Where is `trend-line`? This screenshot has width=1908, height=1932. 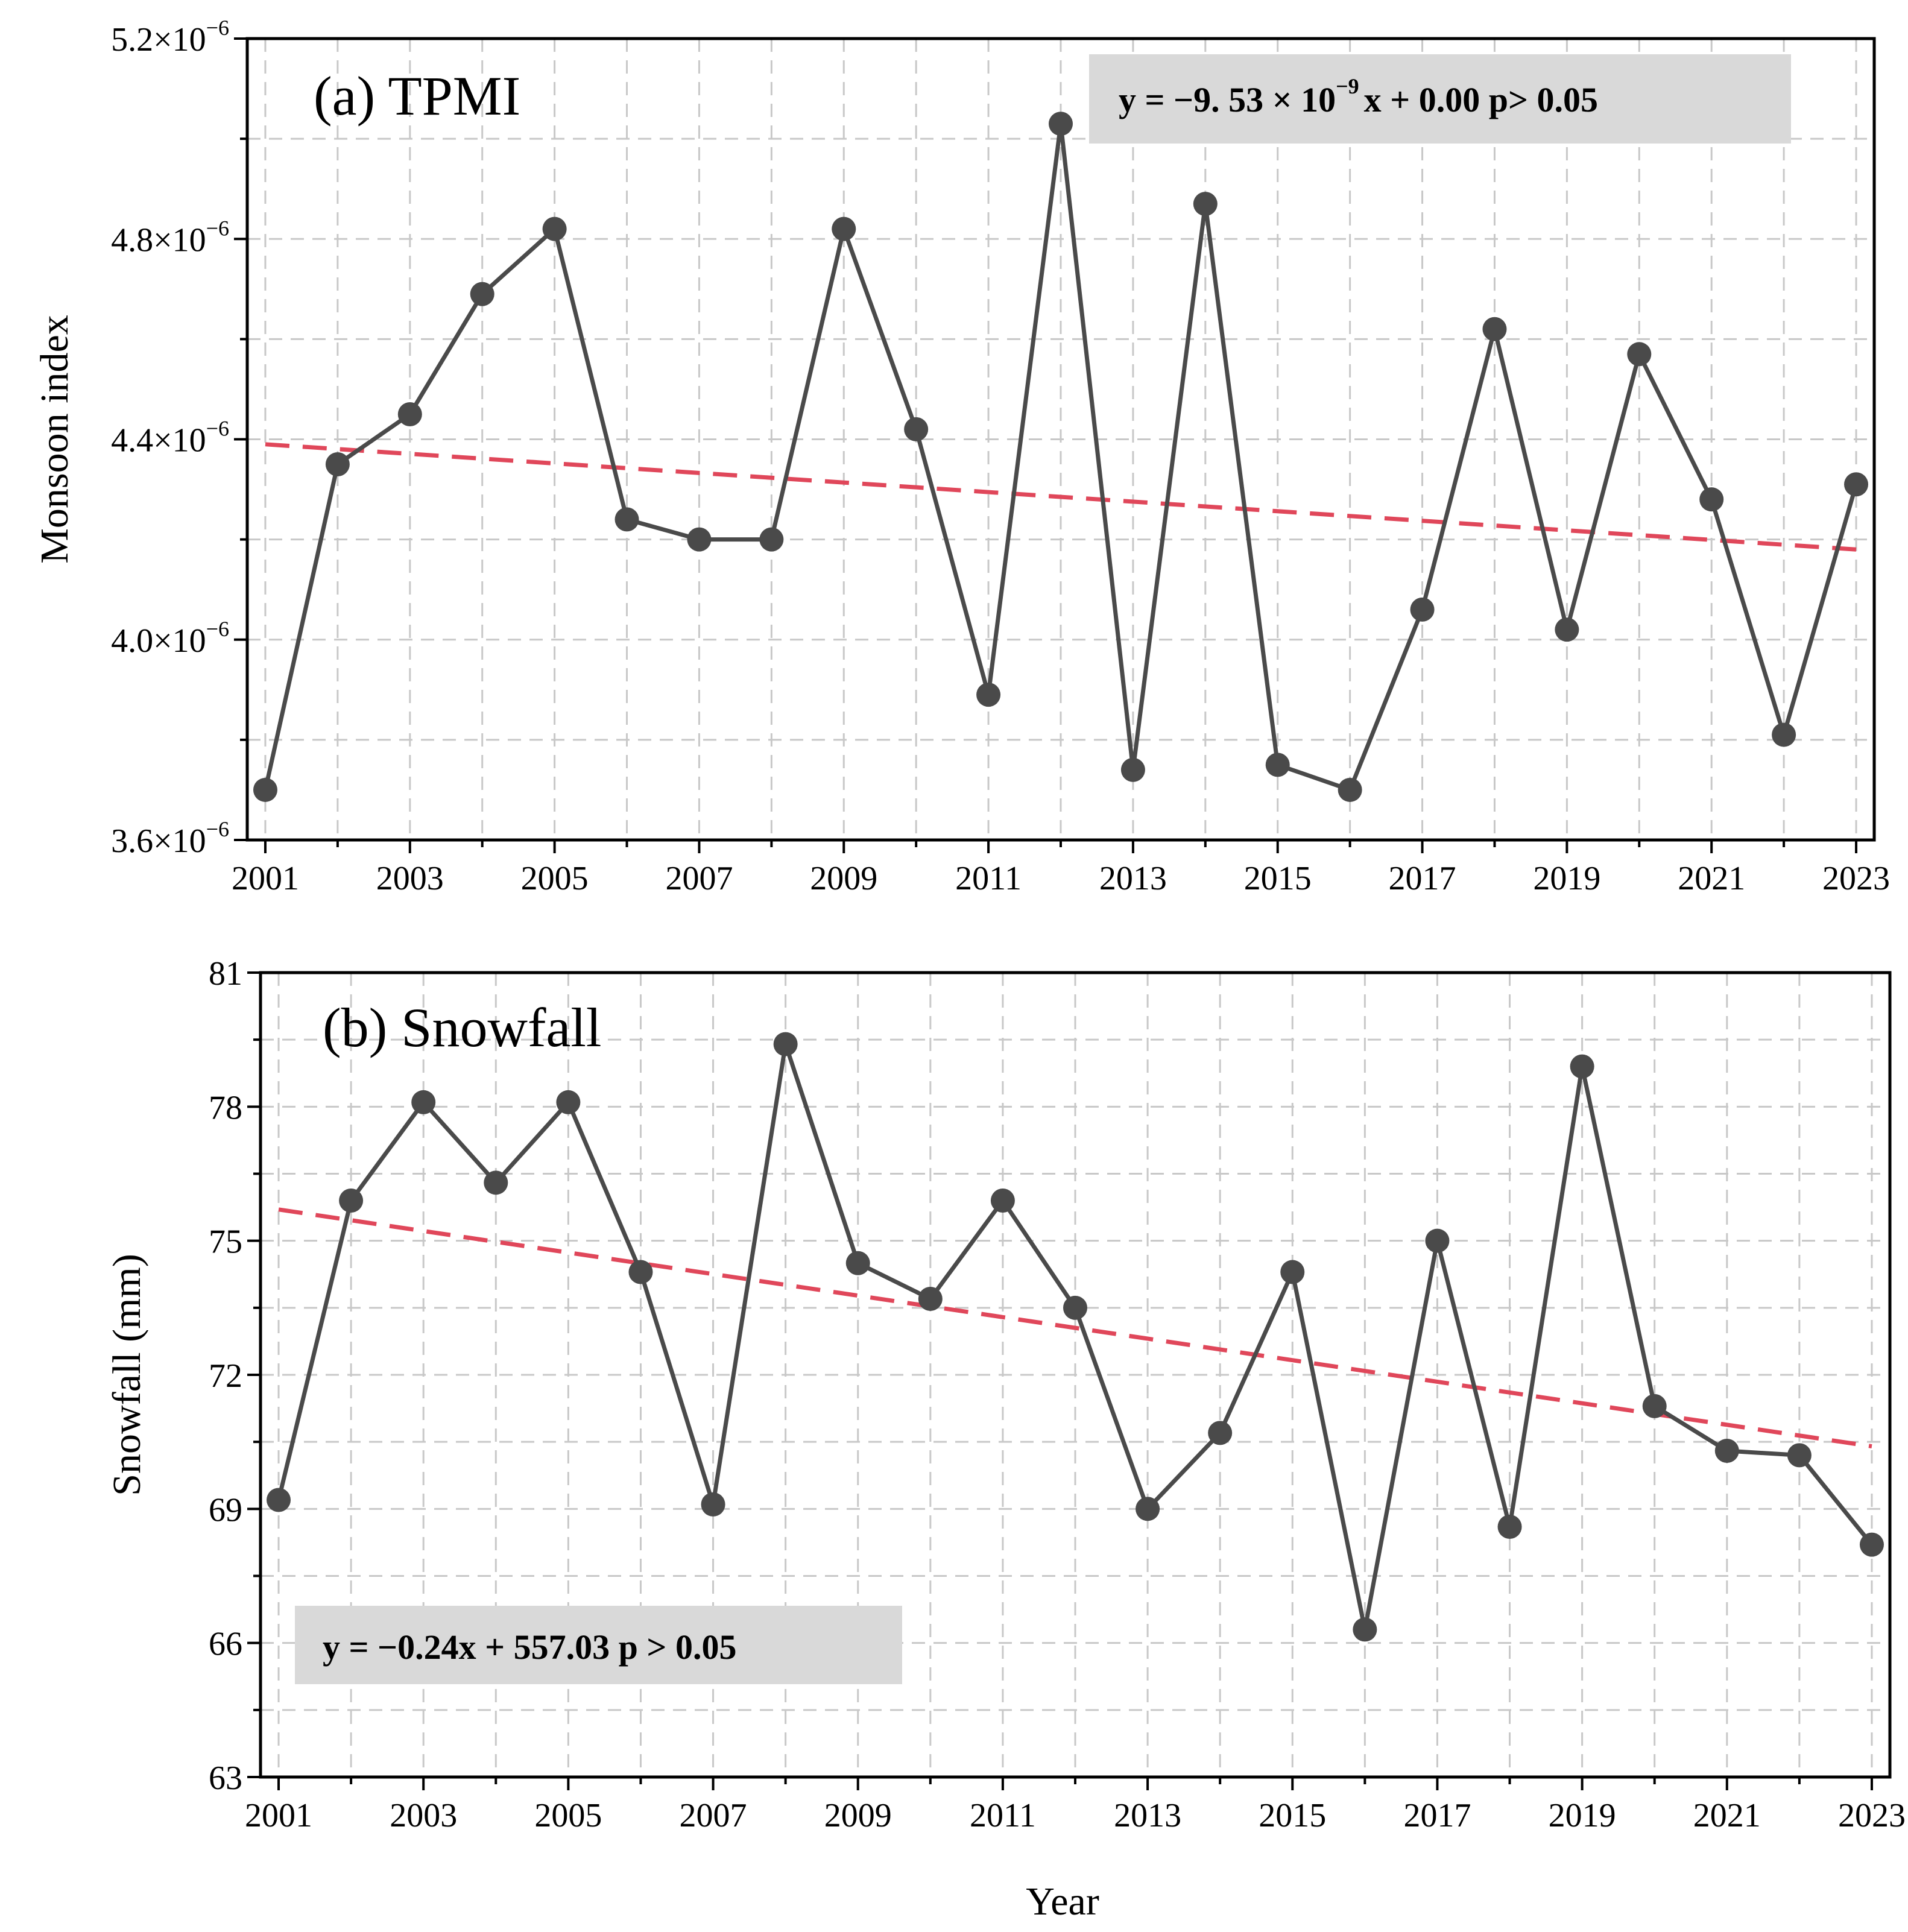
trend-line is located at coordinates (1075, 1328).